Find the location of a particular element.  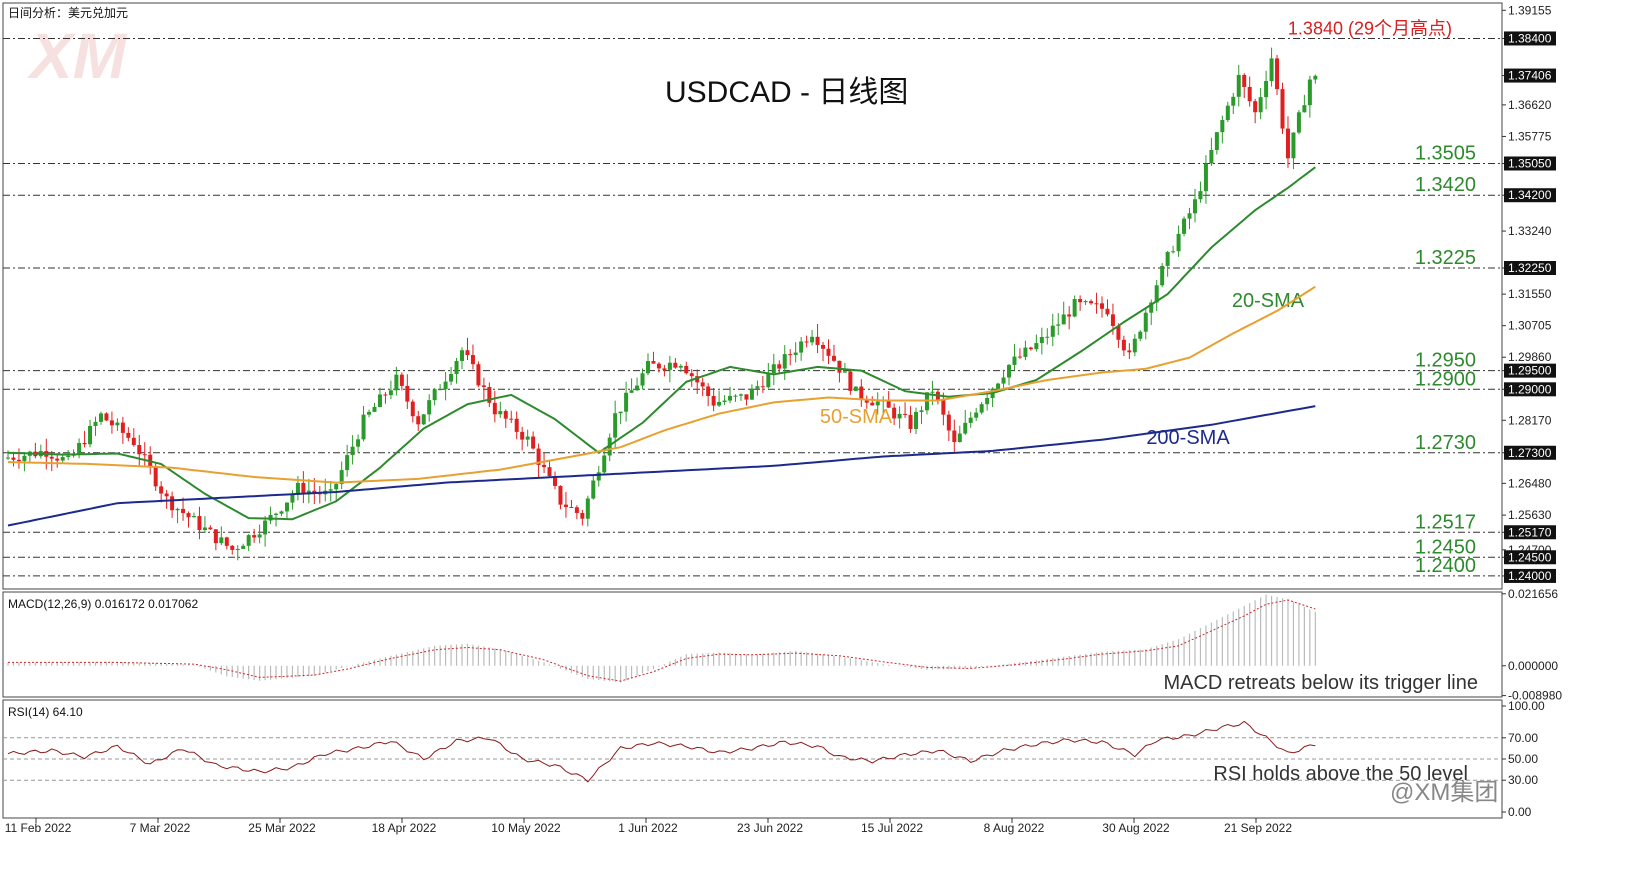

rsi-tick-label: 100.00 is located at coordinates (1526, 706).